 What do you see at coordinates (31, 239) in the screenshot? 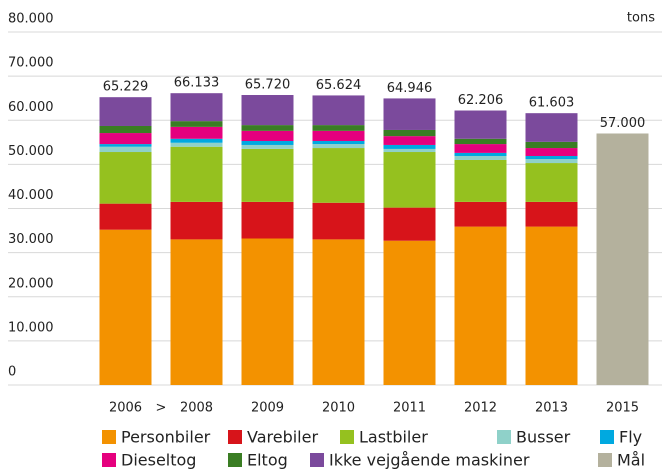
I see `y-tick-label: 30.000` at bounding box center [31, 239].